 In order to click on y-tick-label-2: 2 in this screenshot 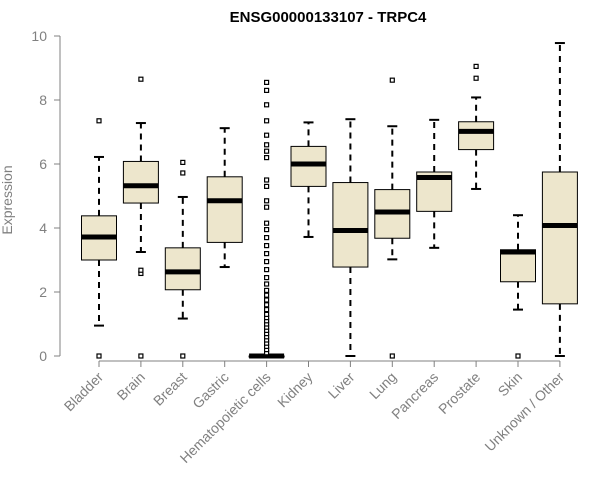, I will do `click(43, 292)`.